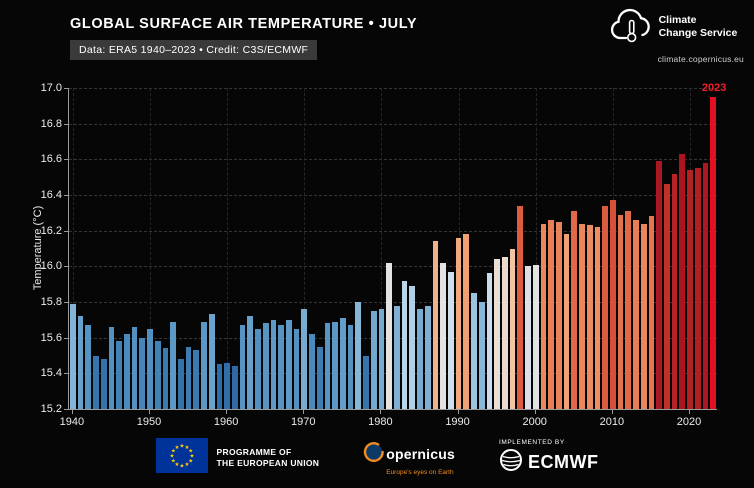 Image resolution: width=754 pixels, height=488 pixels. Describe the element at coordinates (244, 24) in the screenshot. I see `chart-title: GLOBAL SURFACE AIR TEMPERATURE • JULY` at that location.